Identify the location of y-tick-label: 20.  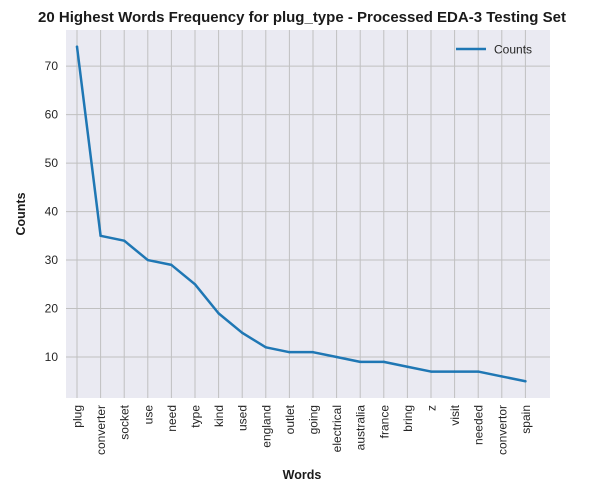
(52, 309).